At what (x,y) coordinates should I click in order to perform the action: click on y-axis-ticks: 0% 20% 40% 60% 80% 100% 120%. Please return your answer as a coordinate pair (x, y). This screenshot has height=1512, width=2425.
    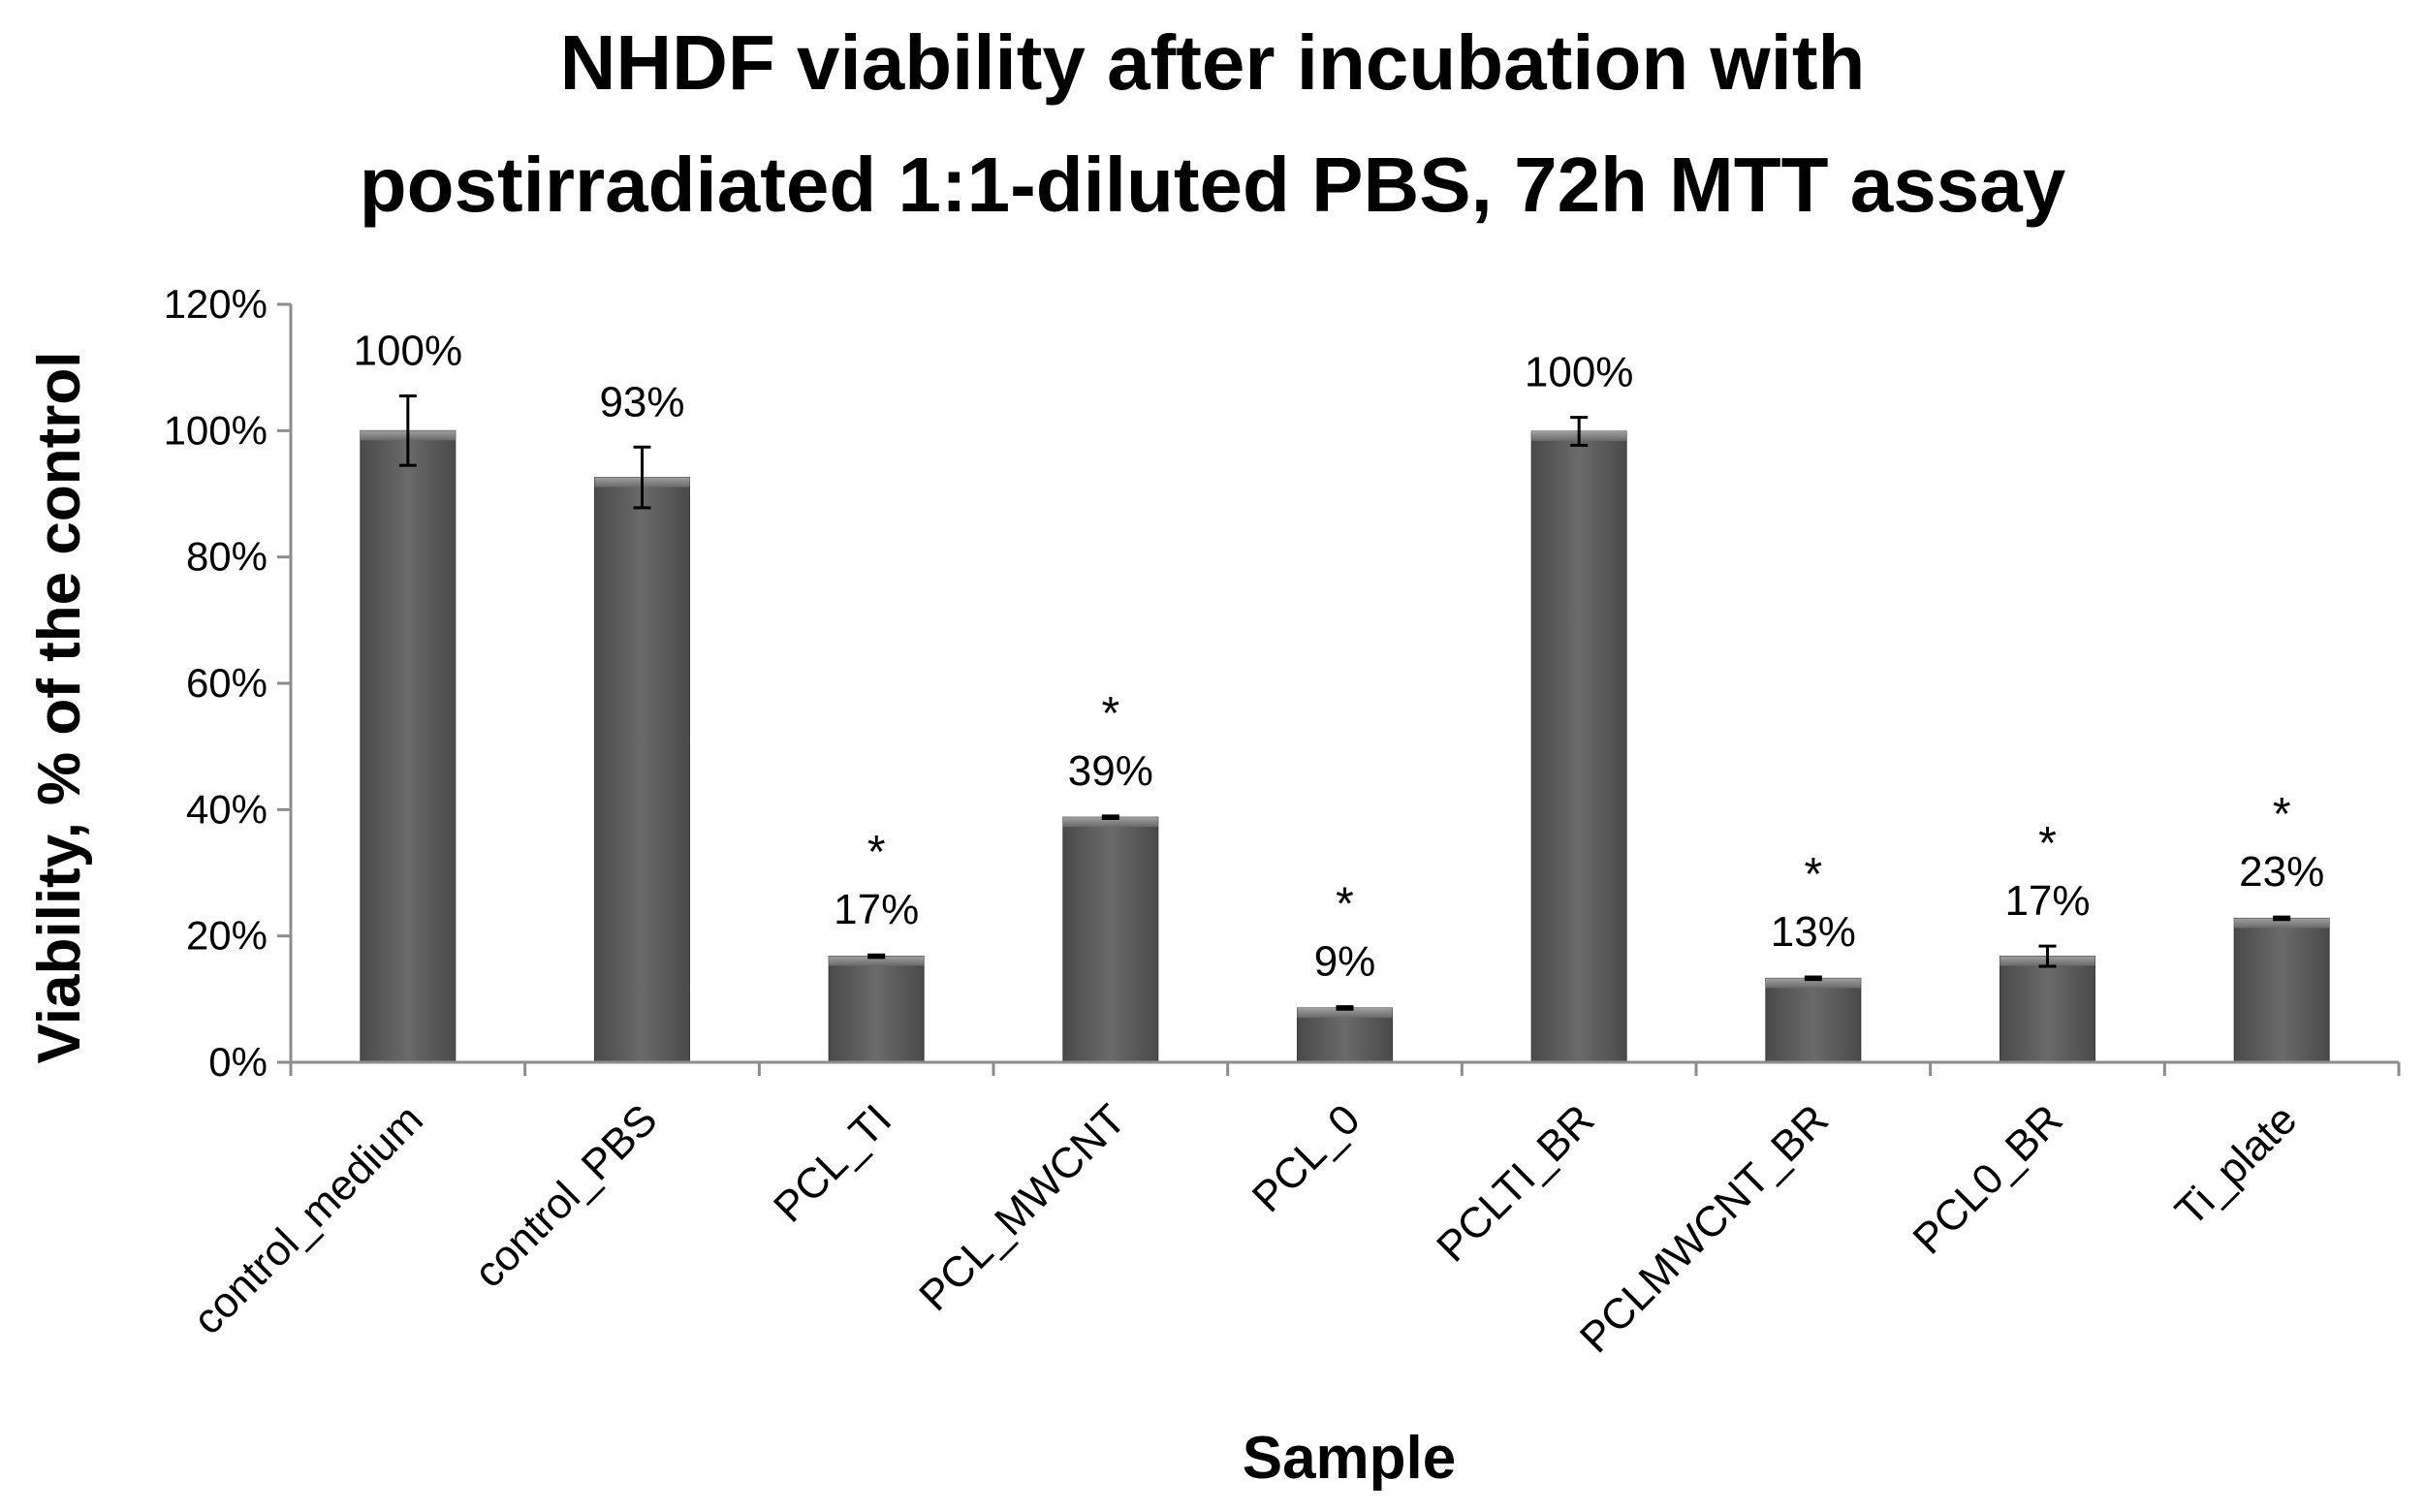
    Looking at the image, I should click on (227, 683).